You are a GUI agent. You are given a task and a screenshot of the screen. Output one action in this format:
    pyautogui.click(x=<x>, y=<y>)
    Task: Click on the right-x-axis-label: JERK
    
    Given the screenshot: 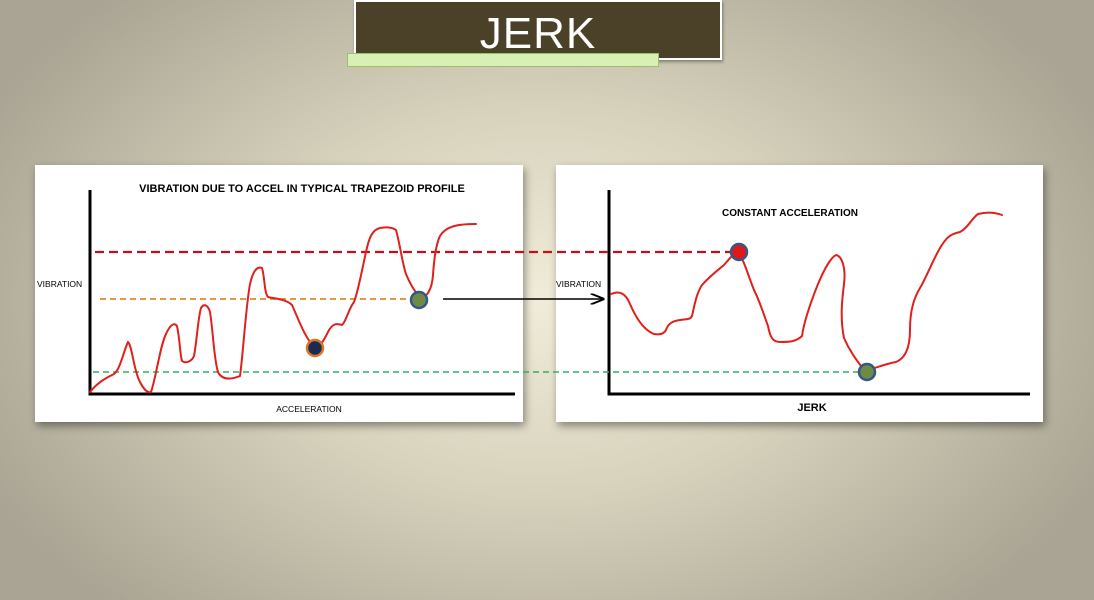 What is the action you would take?
    pyautogui.click(x=811, y=408)
    